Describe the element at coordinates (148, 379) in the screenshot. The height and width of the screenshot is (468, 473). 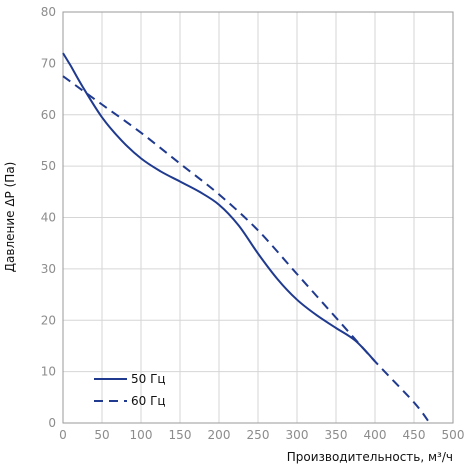
I see `legend-label-50hz: 50 Гц` at that location.